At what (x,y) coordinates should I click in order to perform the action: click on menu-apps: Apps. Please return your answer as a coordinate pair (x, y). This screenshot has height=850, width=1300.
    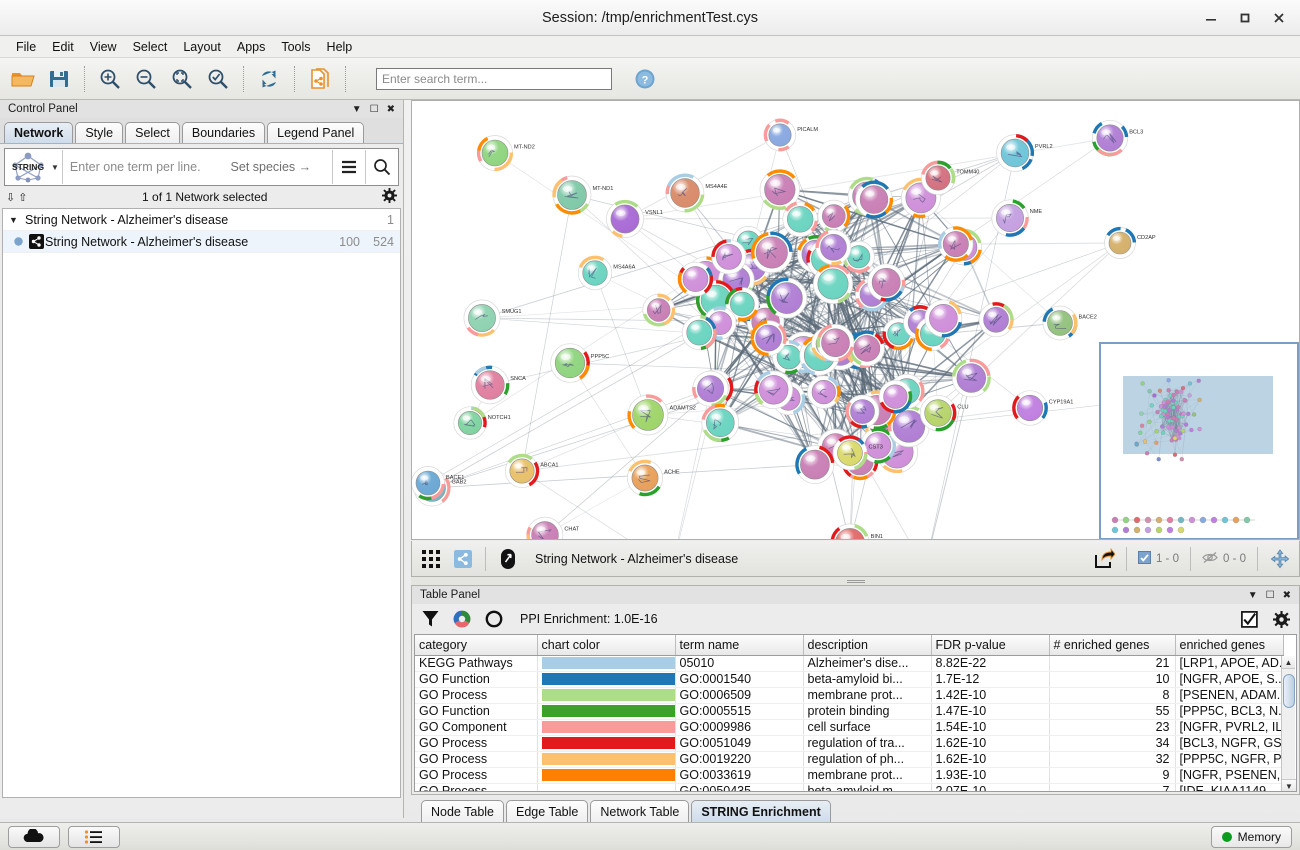
    Looking at the image, I should click on (251, 46).